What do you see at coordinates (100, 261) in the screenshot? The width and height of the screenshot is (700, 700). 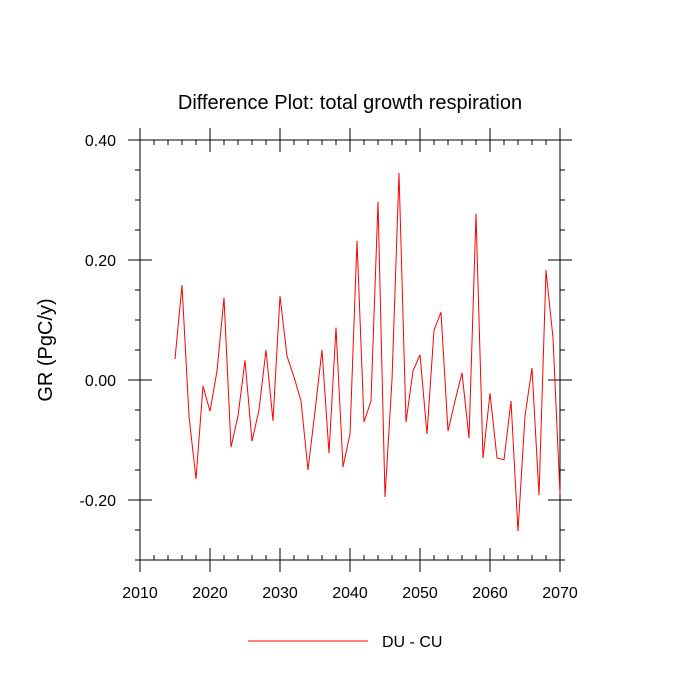 I see `y-tick-label: 0.20` at bounding box center [100, 261].